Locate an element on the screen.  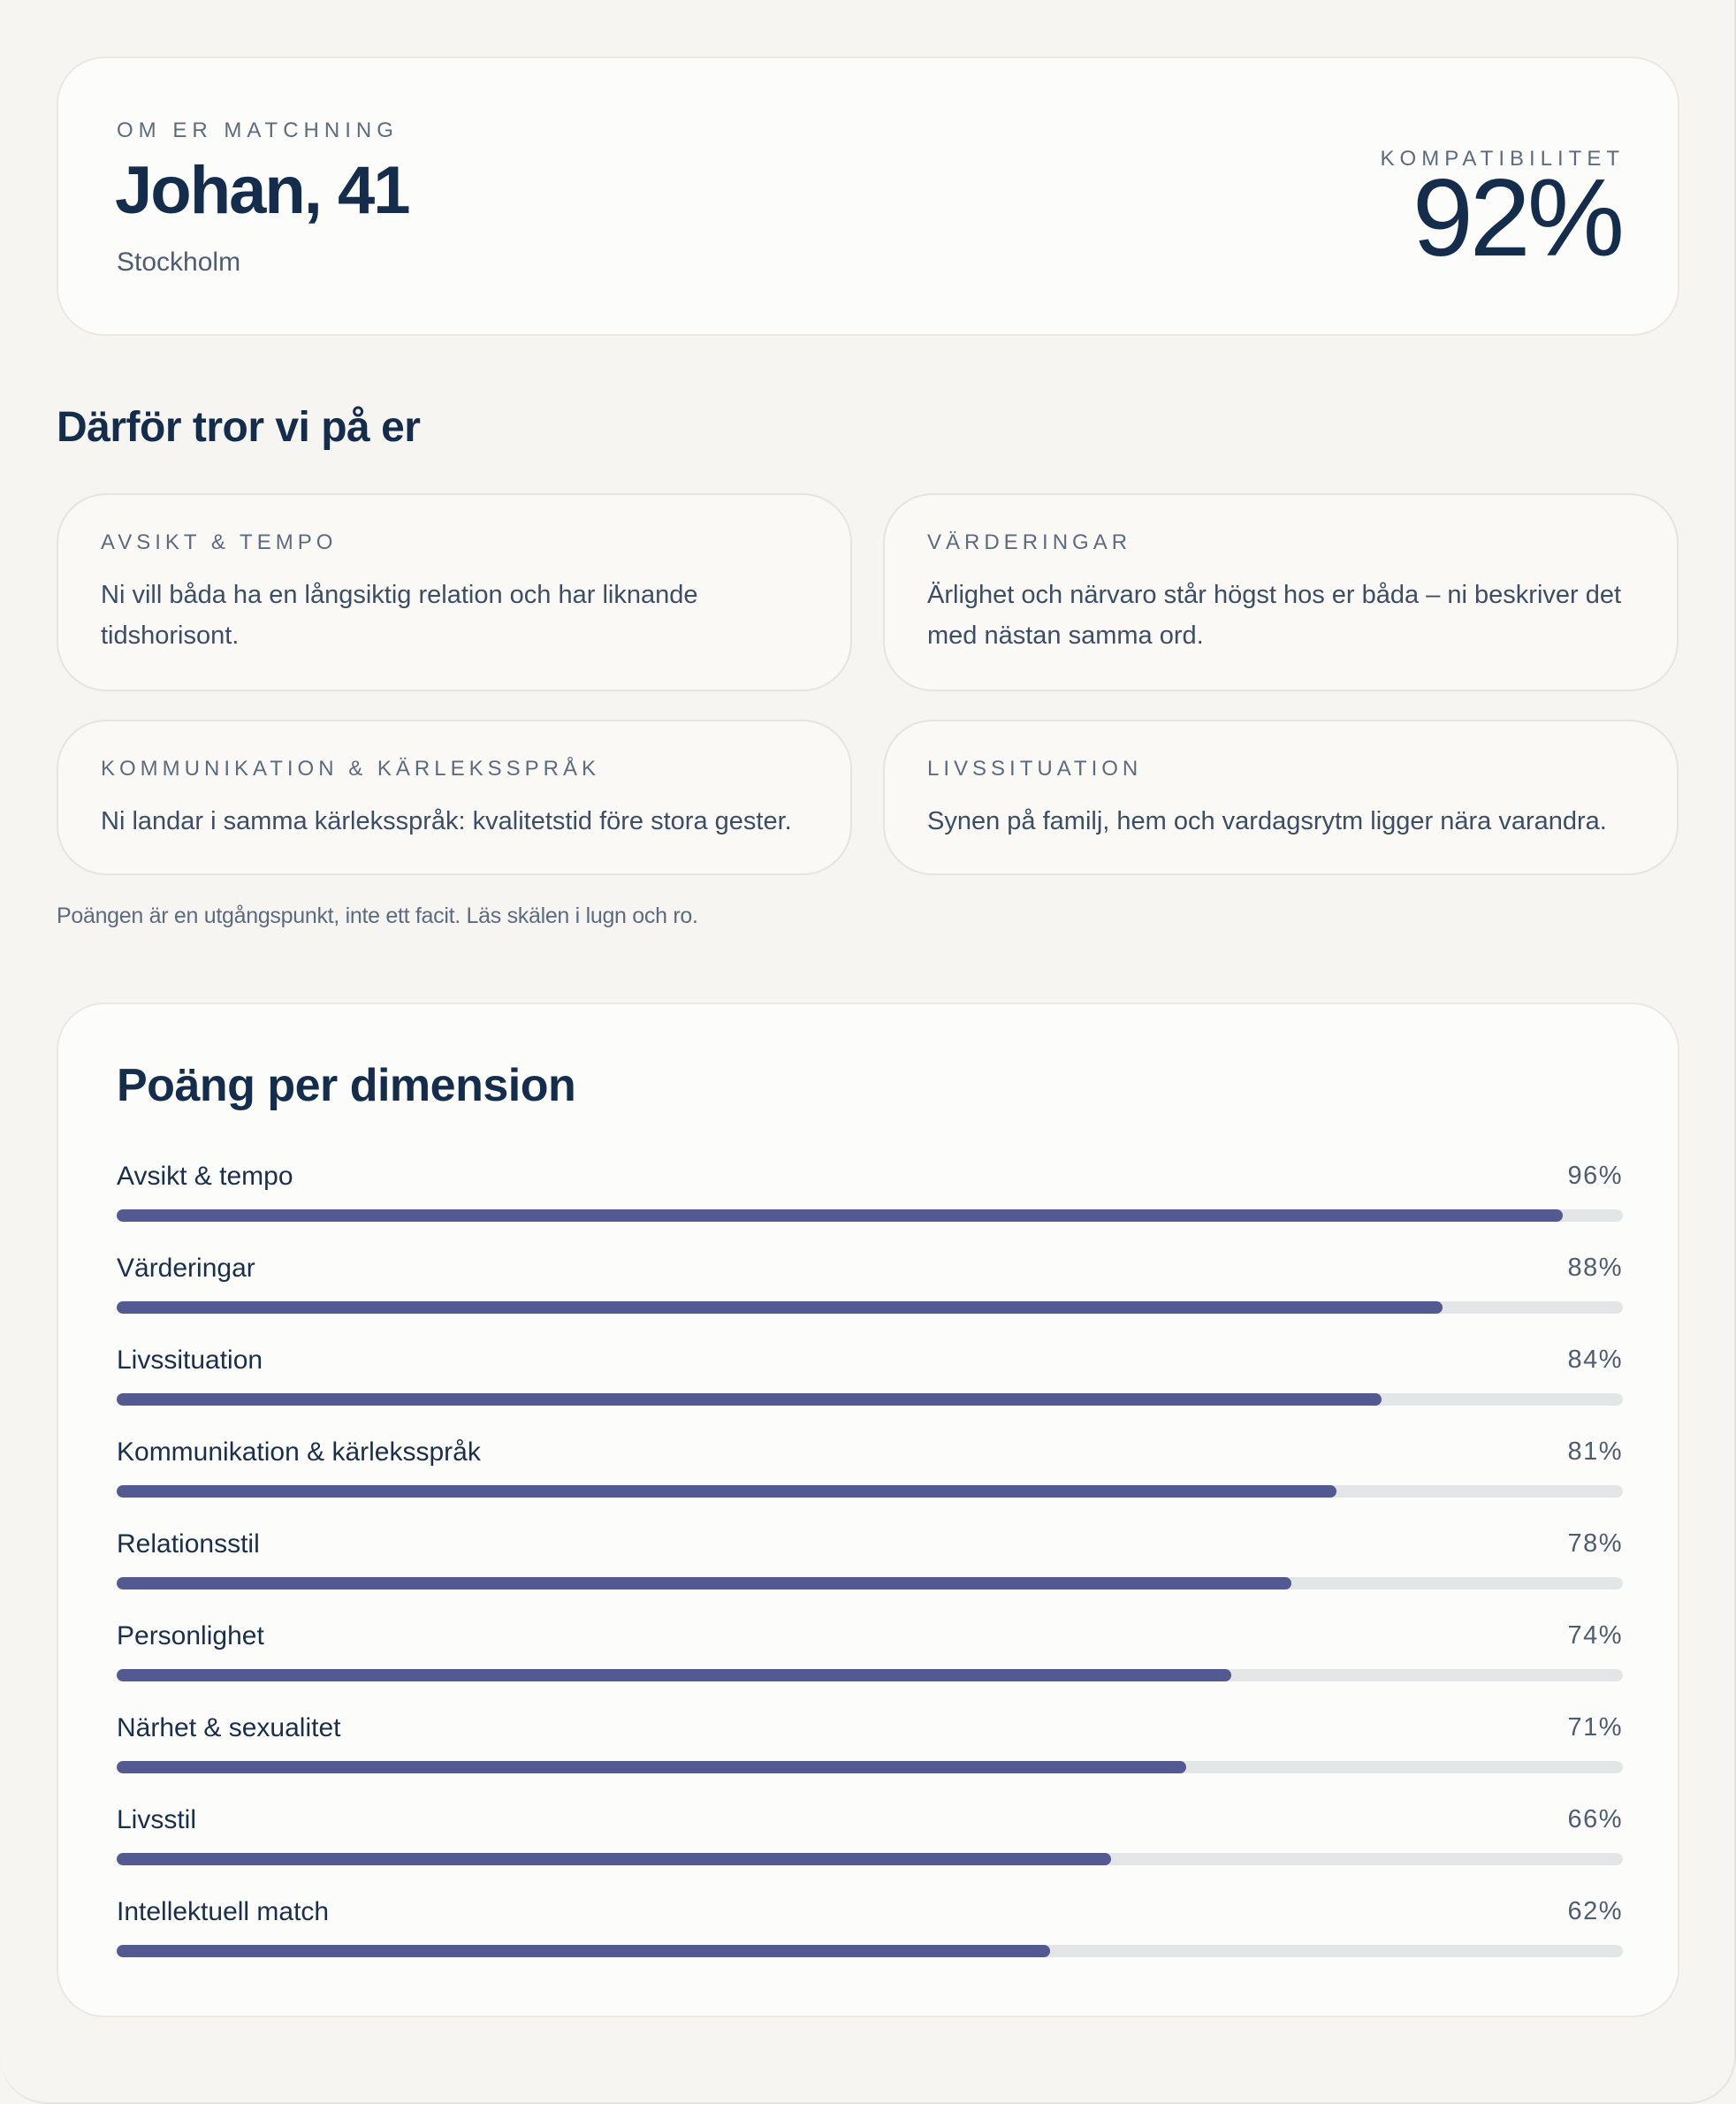
score-value: 88% is located at coordinates (1595, 1268).